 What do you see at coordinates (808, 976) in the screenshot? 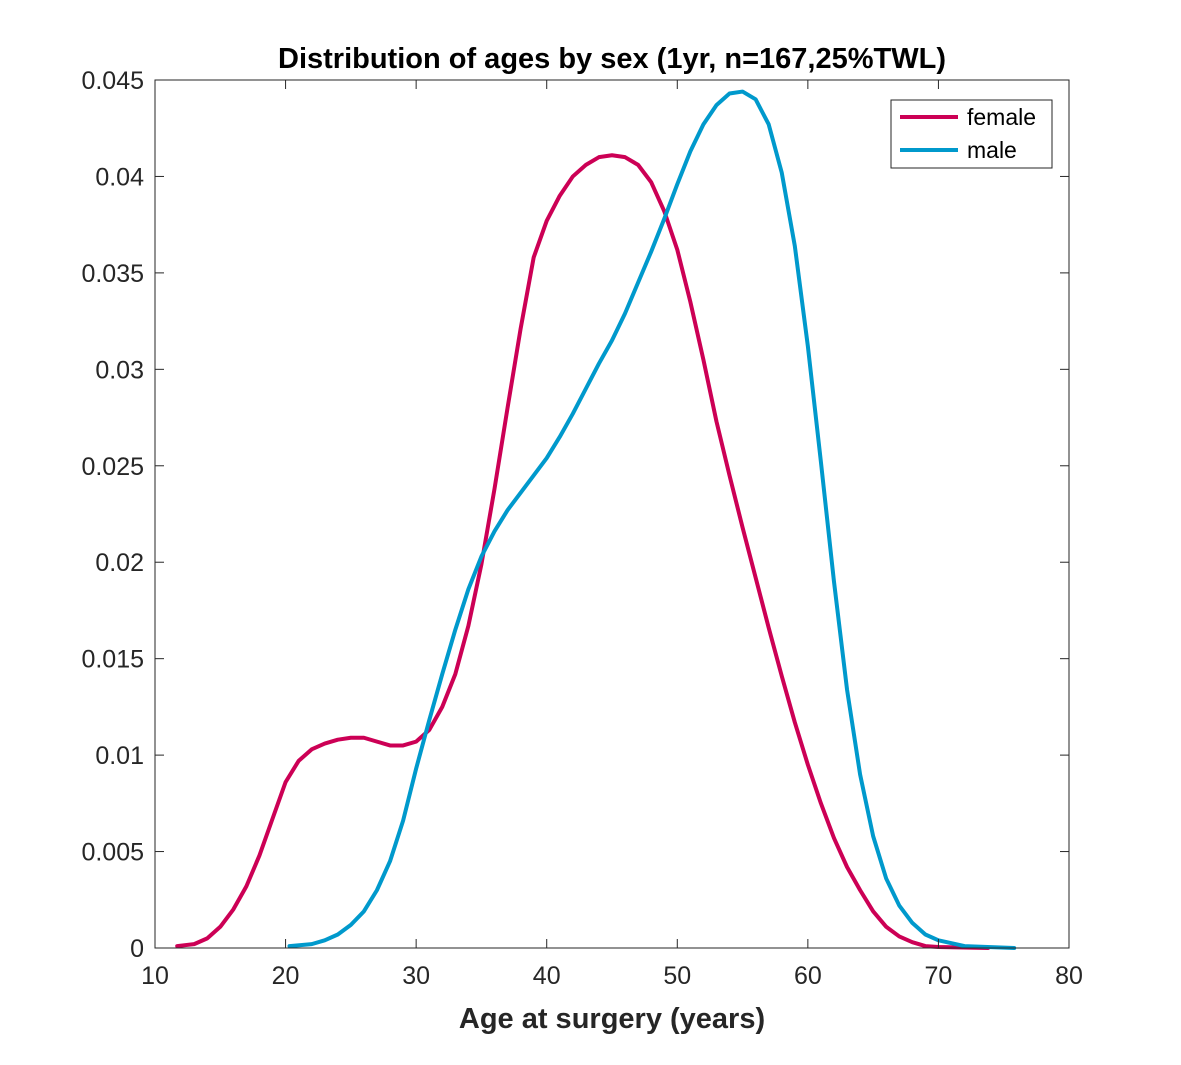
I see `x-tick-label: 60` at bounding box center [808, 976].